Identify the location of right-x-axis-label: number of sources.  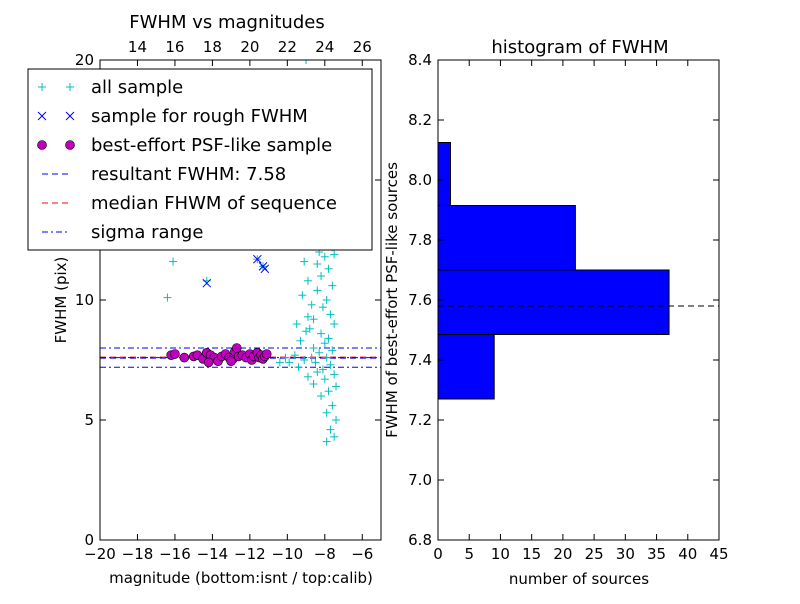
(579, 579).